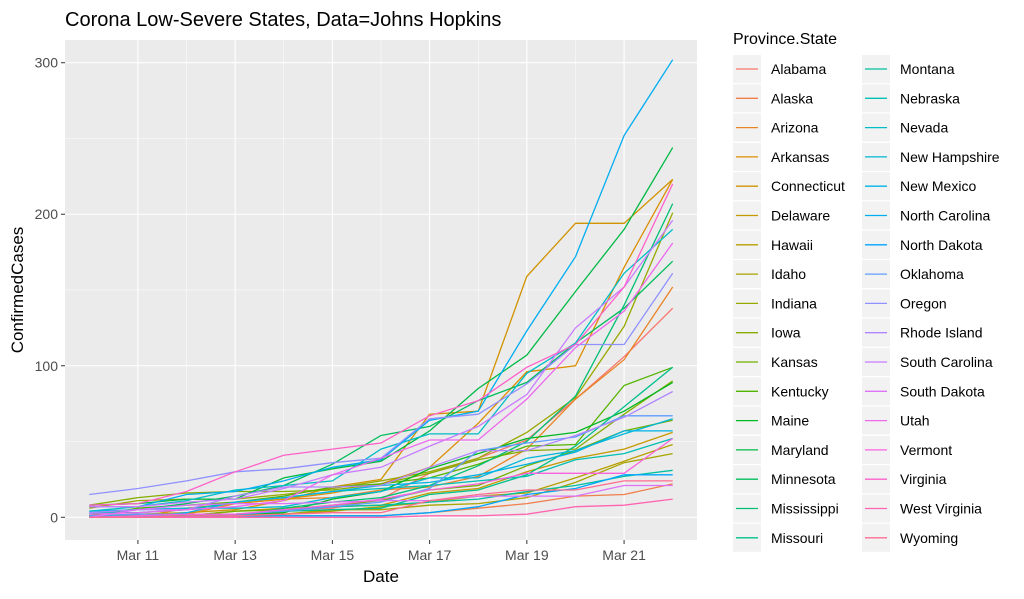  Describe the element at coordinates (47, 366) in the screenshot. I see `y-tick-label: 100` at that location.